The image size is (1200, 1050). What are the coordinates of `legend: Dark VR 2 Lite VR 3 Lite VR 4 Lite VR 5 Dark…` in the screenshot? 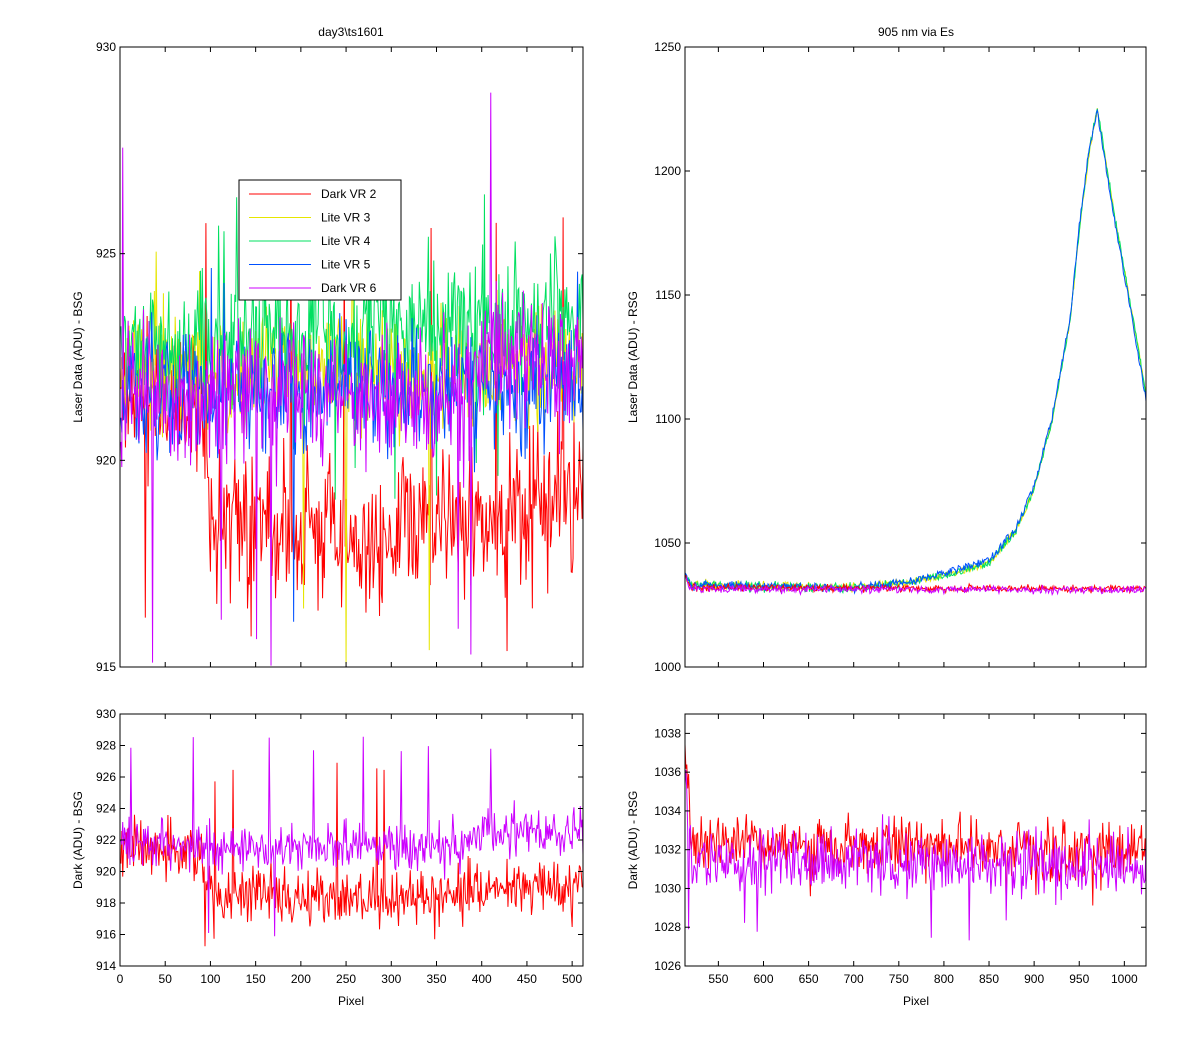 It's located at (320, 240).